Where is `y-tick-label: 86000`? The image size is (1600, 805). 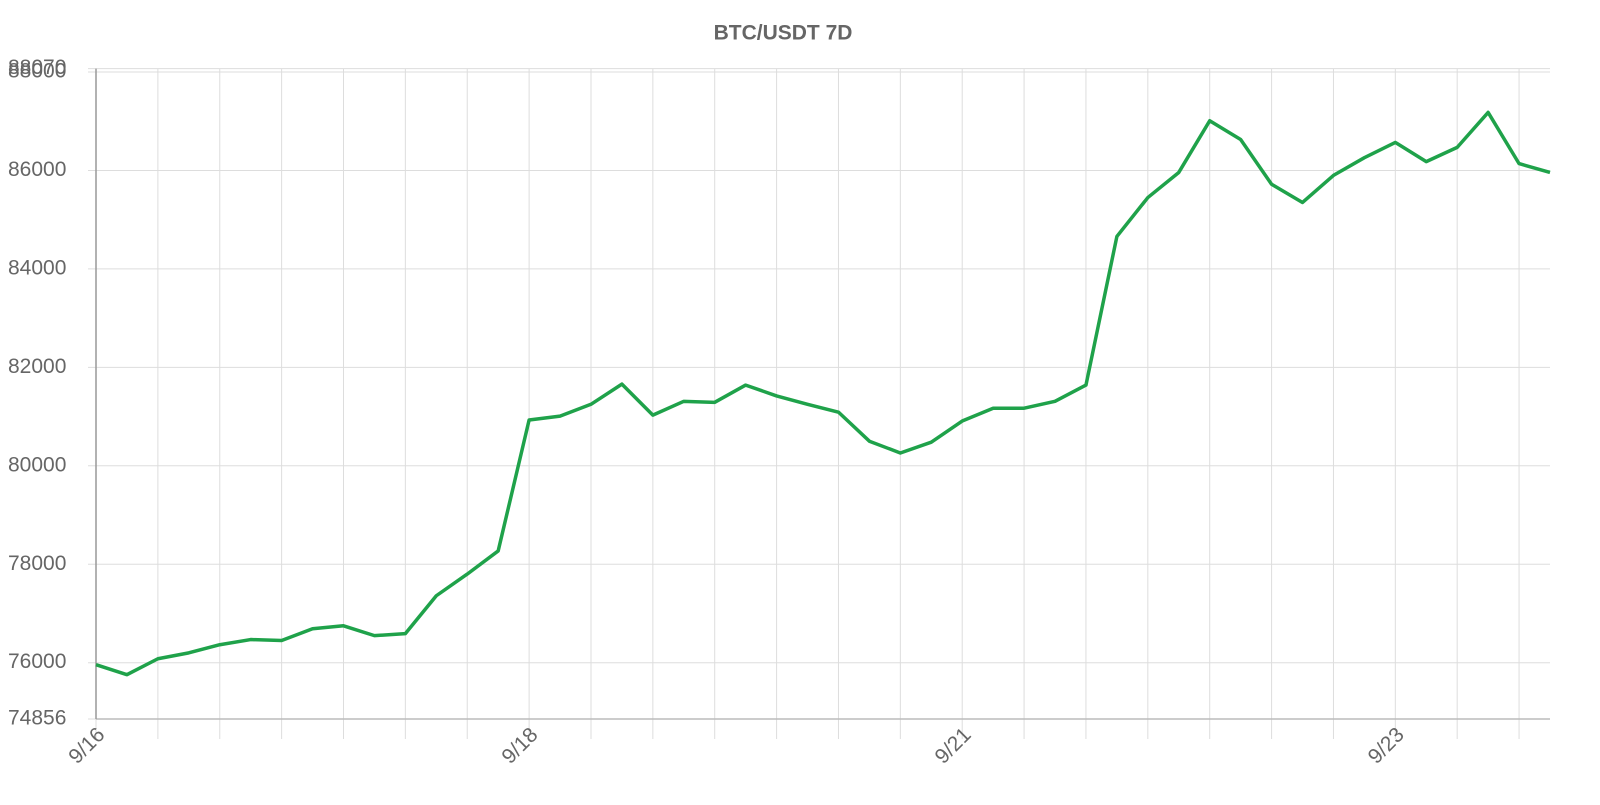
y-tick-label: 86000 is located at coordinates (37, 169).